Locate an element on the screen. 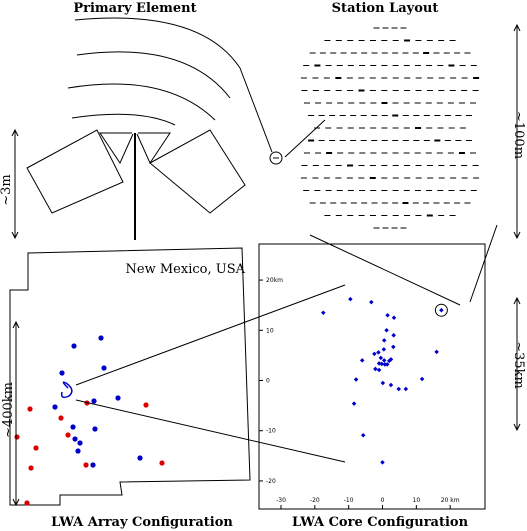 The image size is (527, 531). height-arrow-down is located at coordinates (15, 235).